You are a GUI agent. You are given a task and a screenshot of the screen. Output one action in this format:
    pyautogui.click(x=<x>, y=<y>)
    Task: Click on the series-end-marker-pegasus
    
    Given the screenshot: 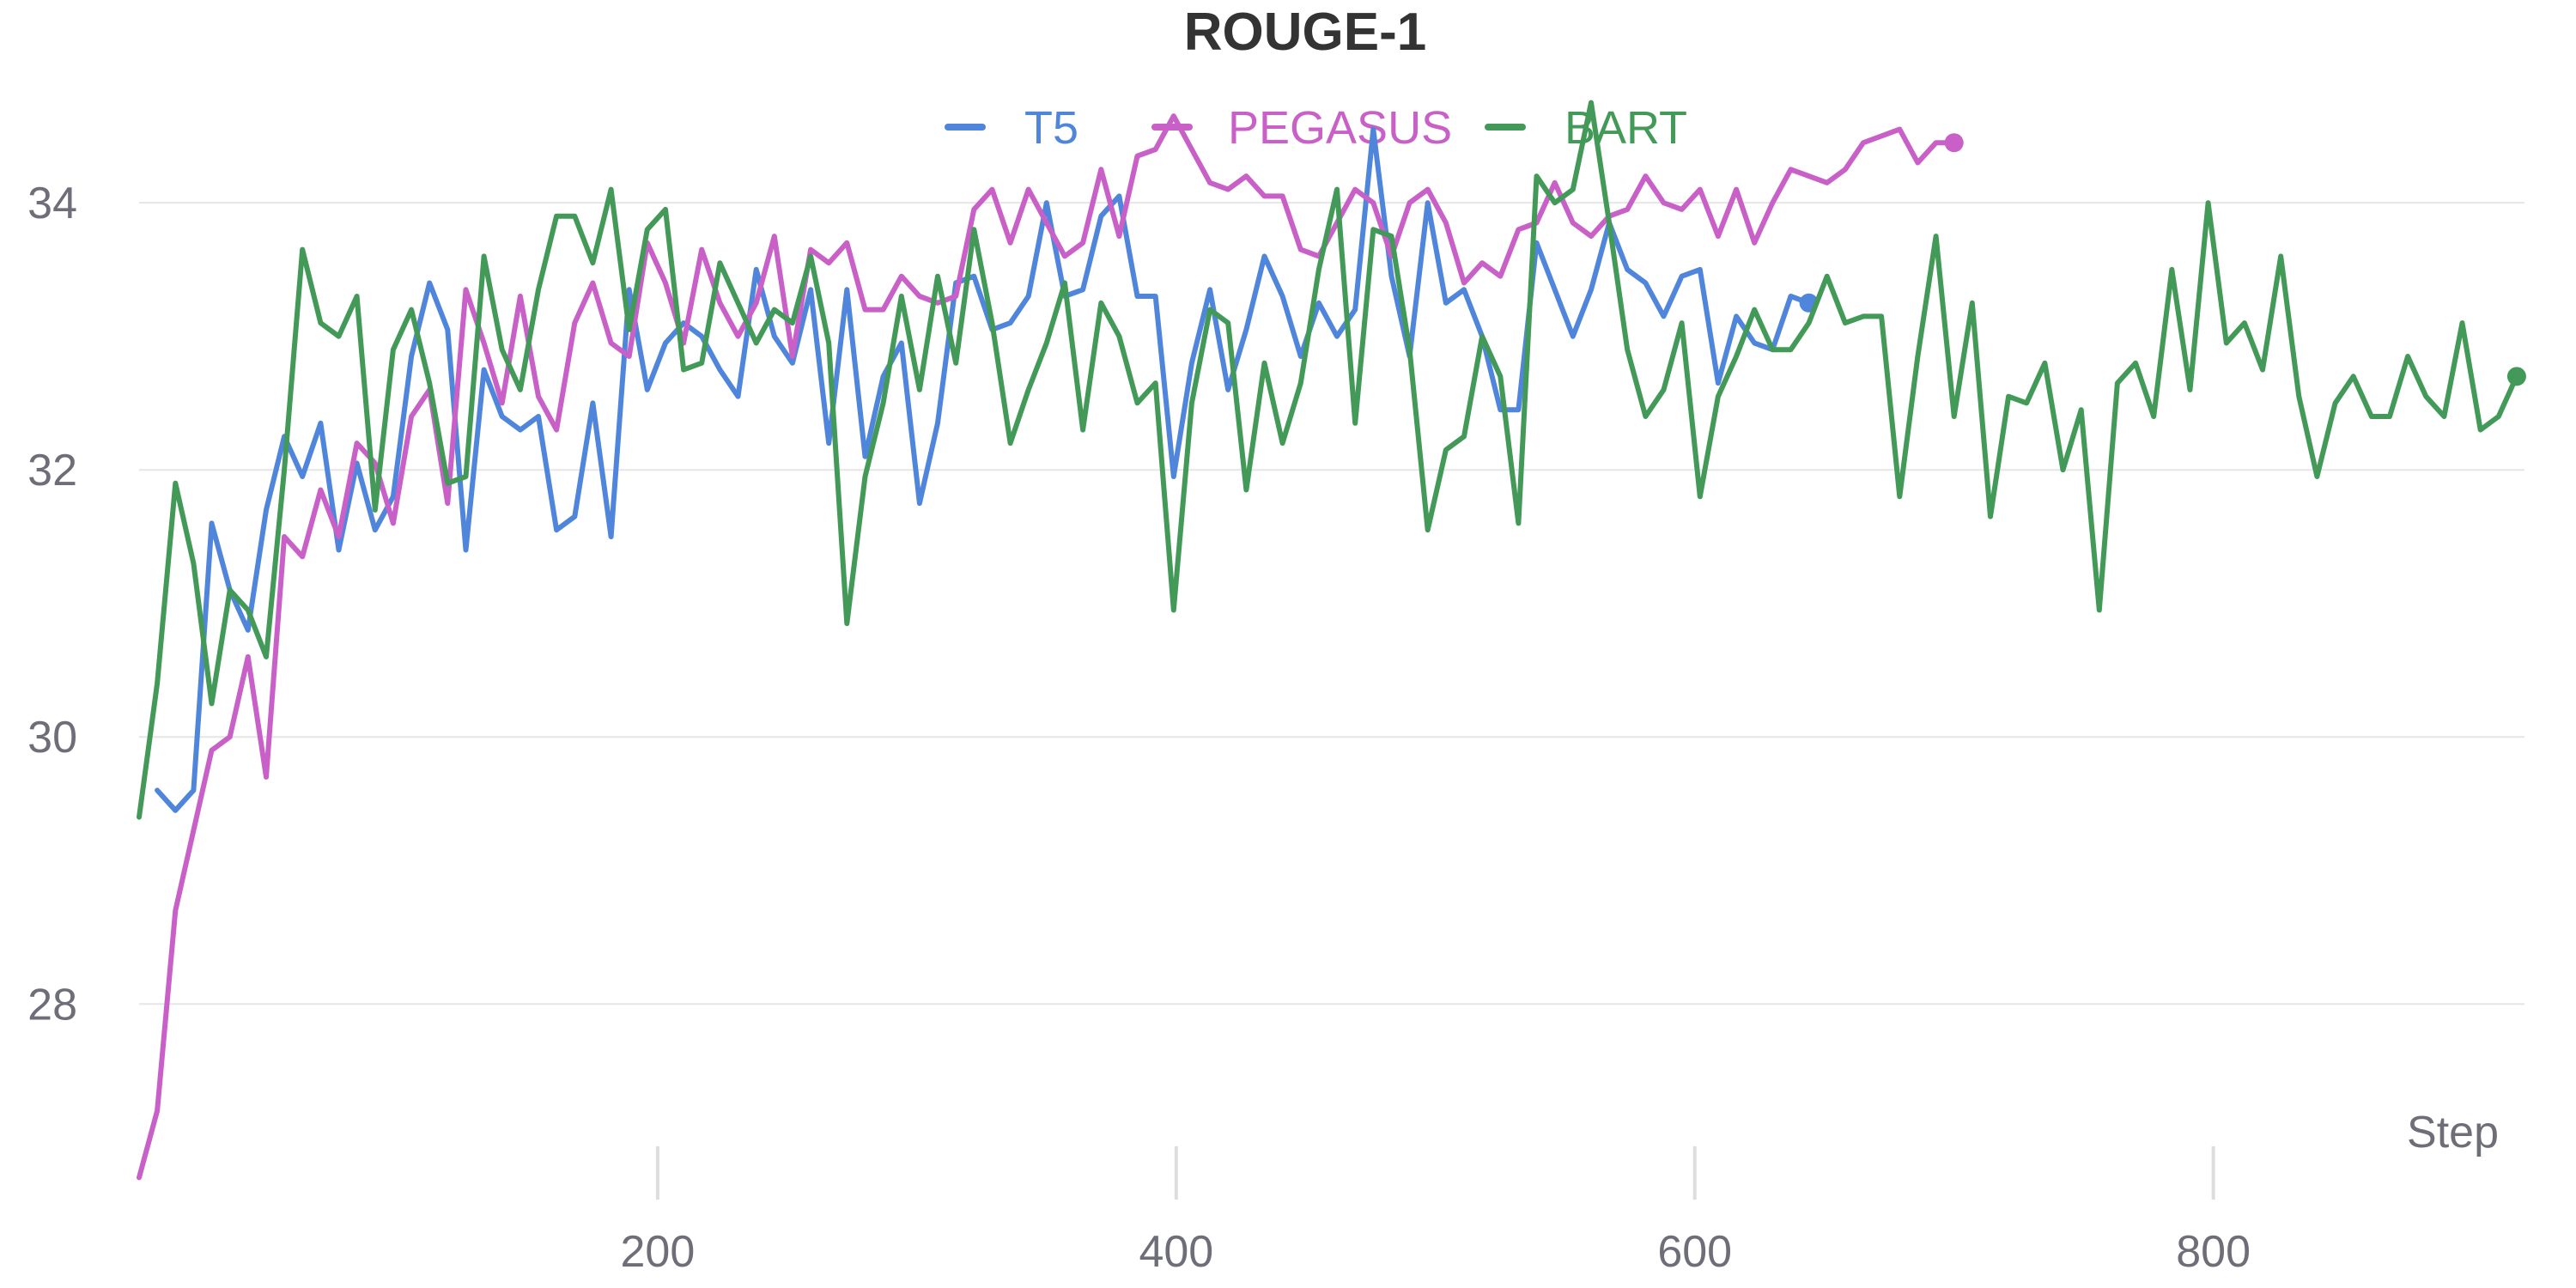 What is the action you would take?
    pyautogui.click(x=1954, y=143)
    